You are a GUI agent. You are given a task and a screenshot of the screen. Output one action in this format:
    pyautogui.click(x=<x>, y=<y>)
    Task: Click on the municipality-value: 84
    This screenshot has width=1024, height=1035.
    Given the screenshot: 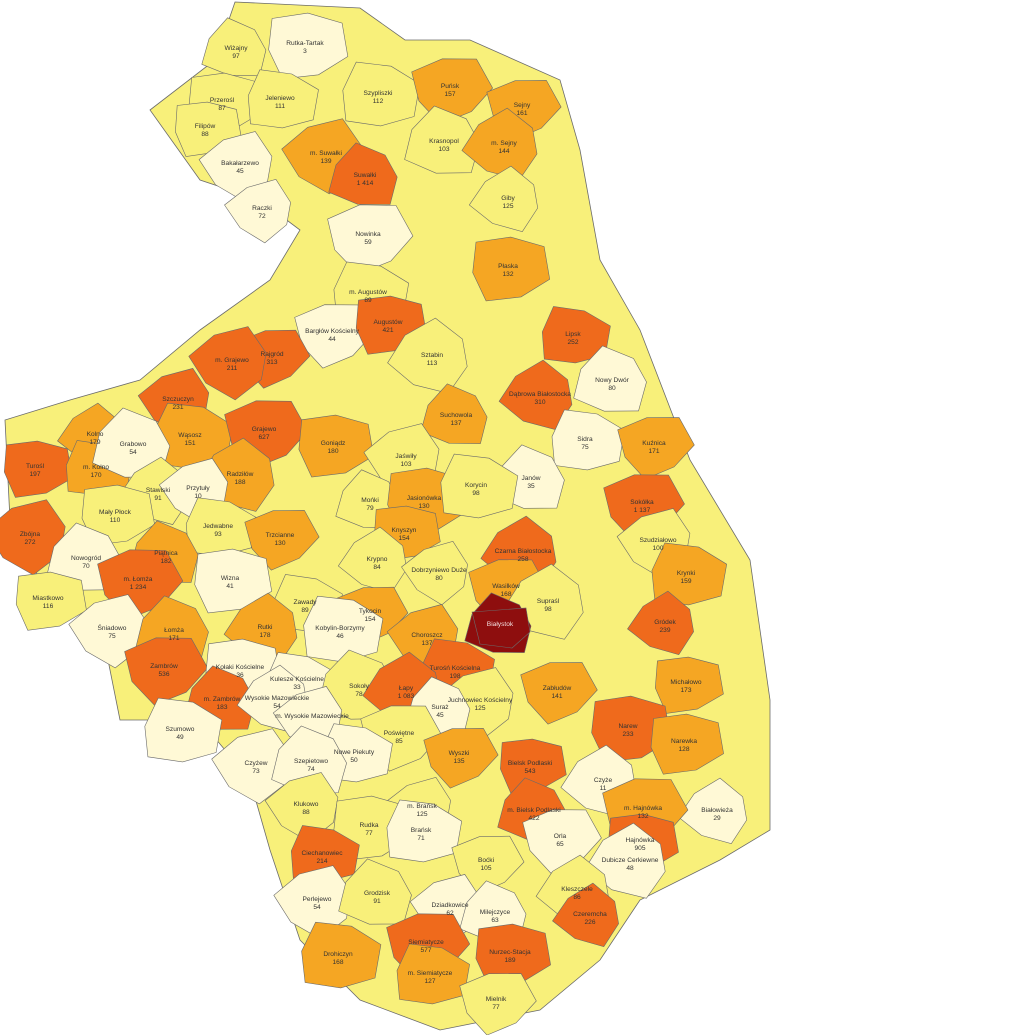 What is the action you would take?
    pyautogui.click(x=377, y=567)
    